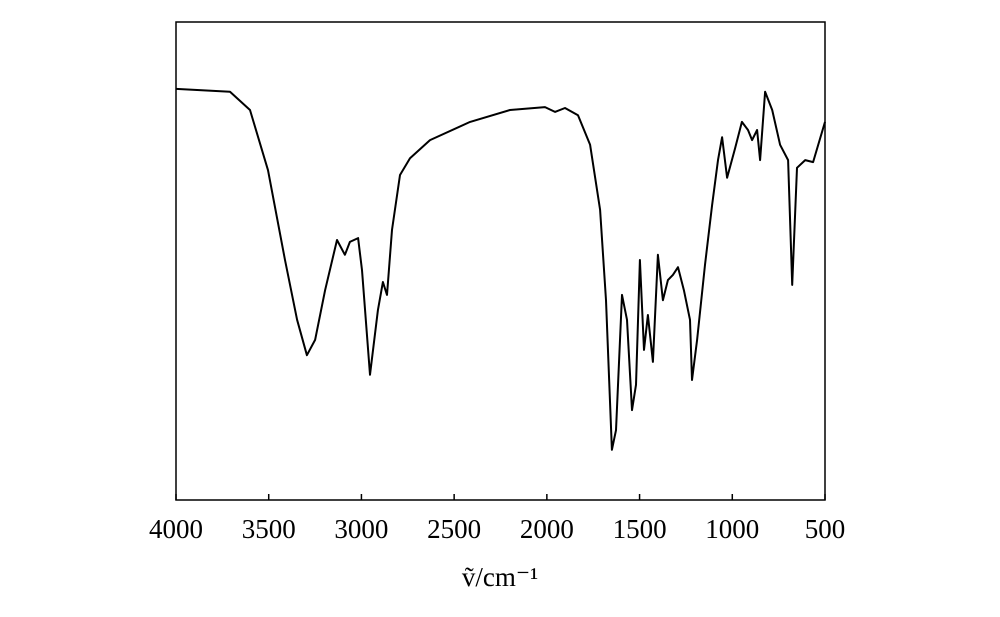  What do you see at coordinates (176, 529) in the screenshot?
I see `x-tick-label: 4000` at bounding box center [176, 529].